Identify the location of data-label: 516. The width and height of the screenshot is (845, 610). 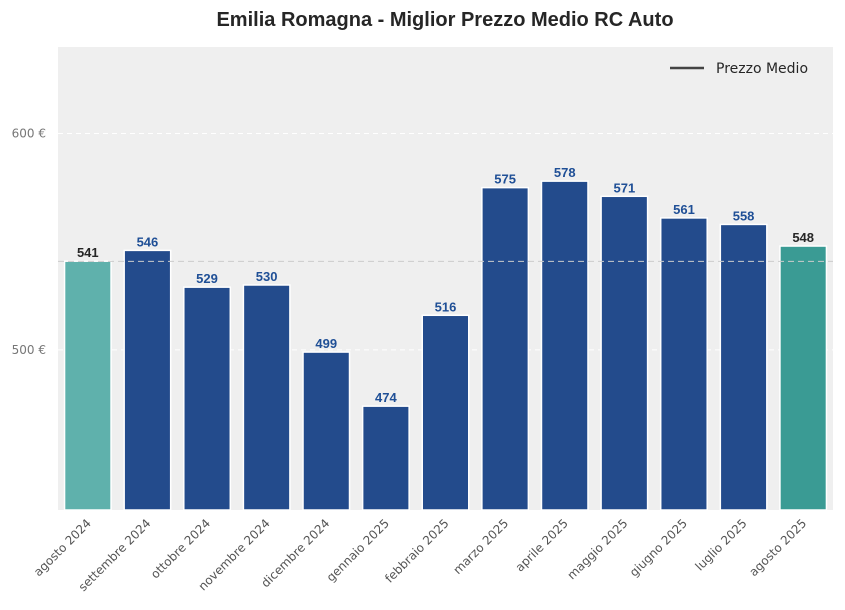
(446, 306).